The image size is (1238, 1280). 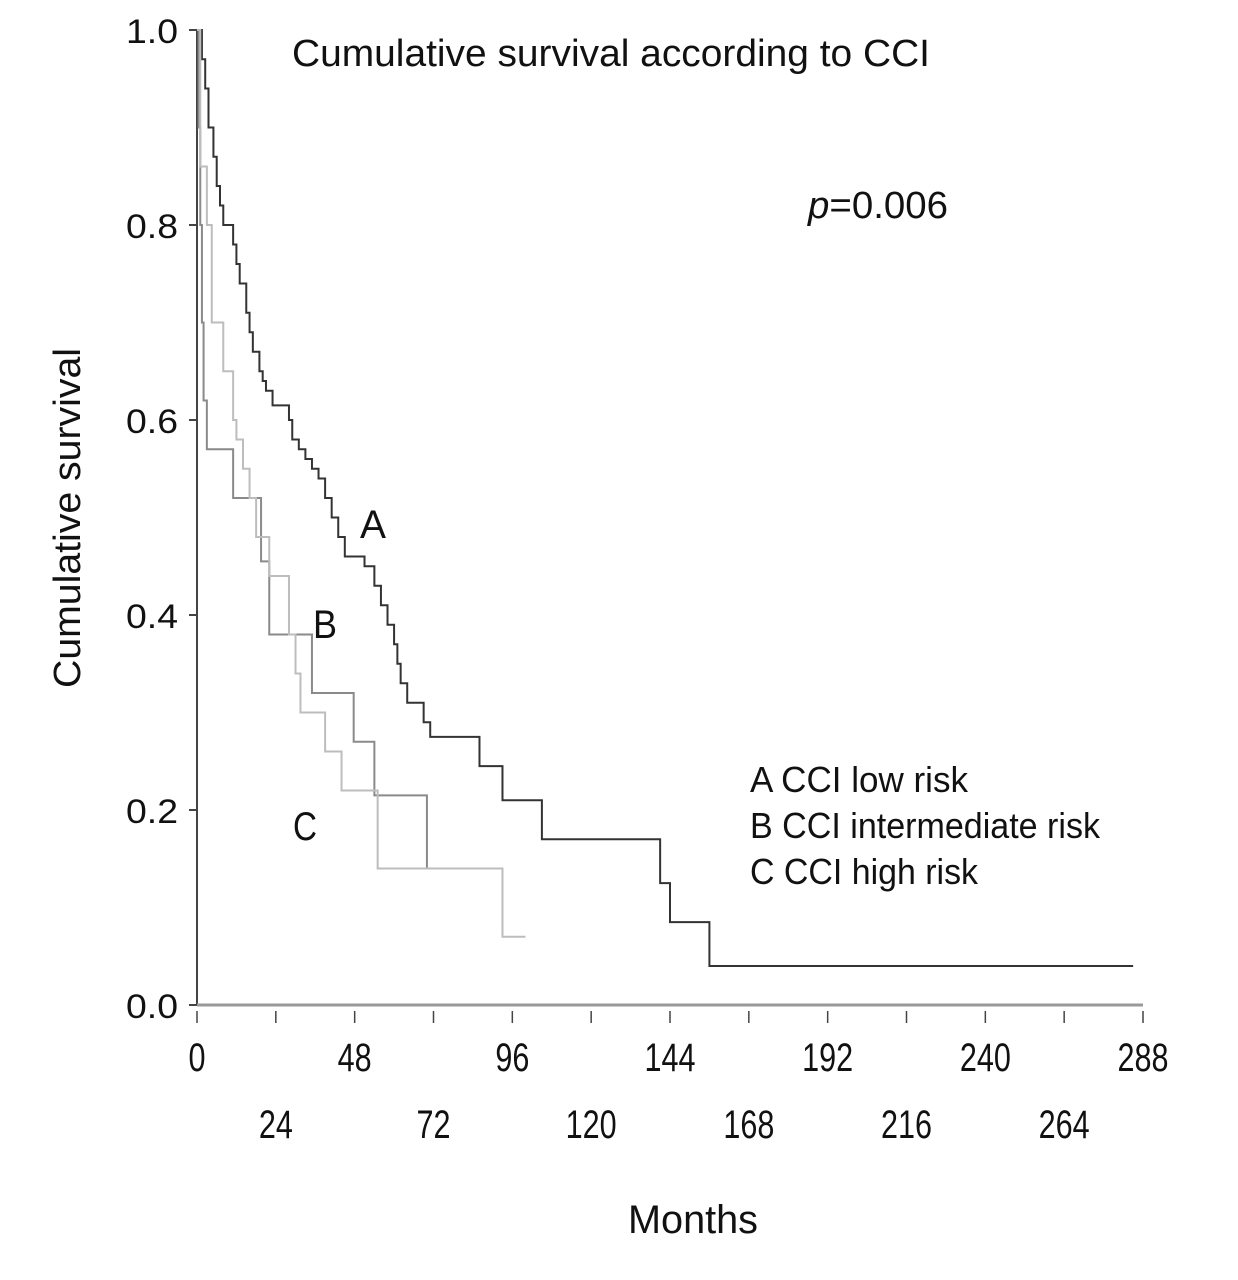 I want to click on curve-b, so click(x=315, y=449).